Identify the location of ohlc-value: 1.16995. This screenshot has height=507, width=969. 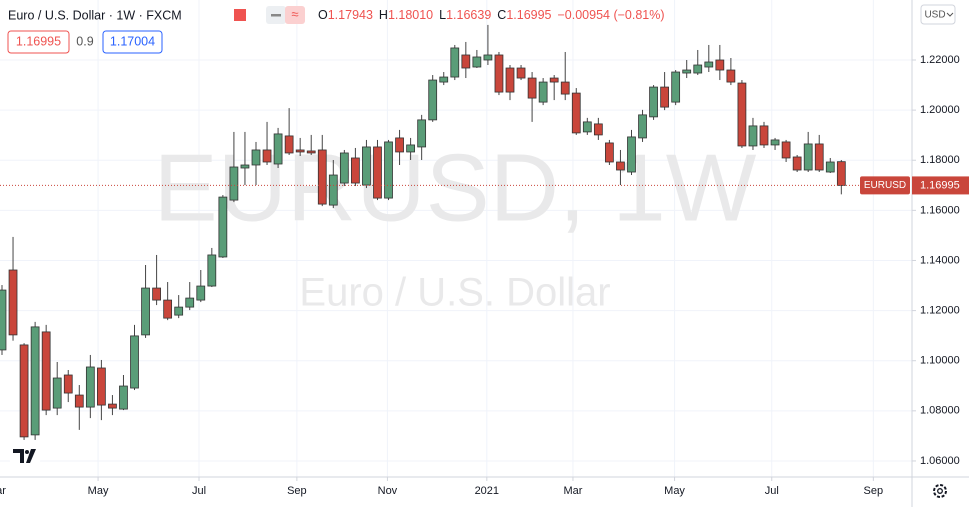
(528, 15).